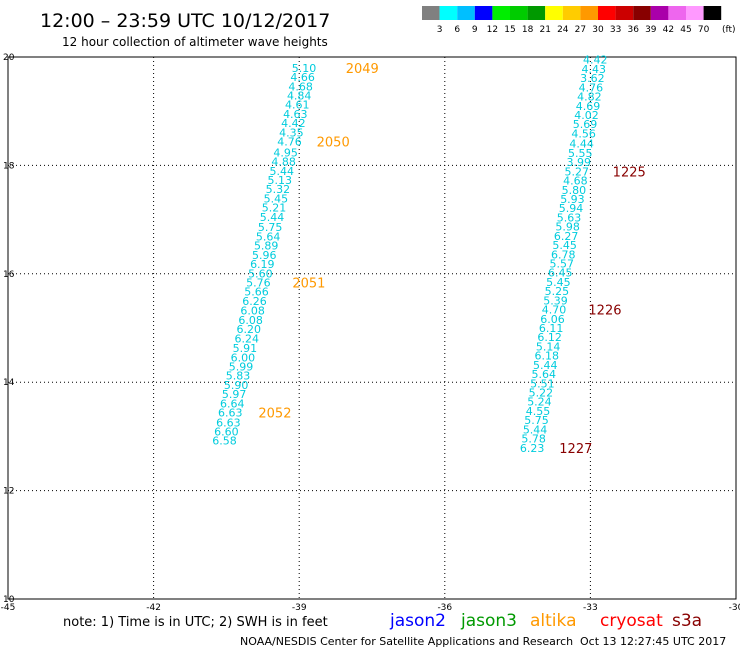 This screenshot has width=740, height=650. Describe the element at coordinates (278, 189) in the screenshot. I see `wave-height-value: 5.32` at that location.